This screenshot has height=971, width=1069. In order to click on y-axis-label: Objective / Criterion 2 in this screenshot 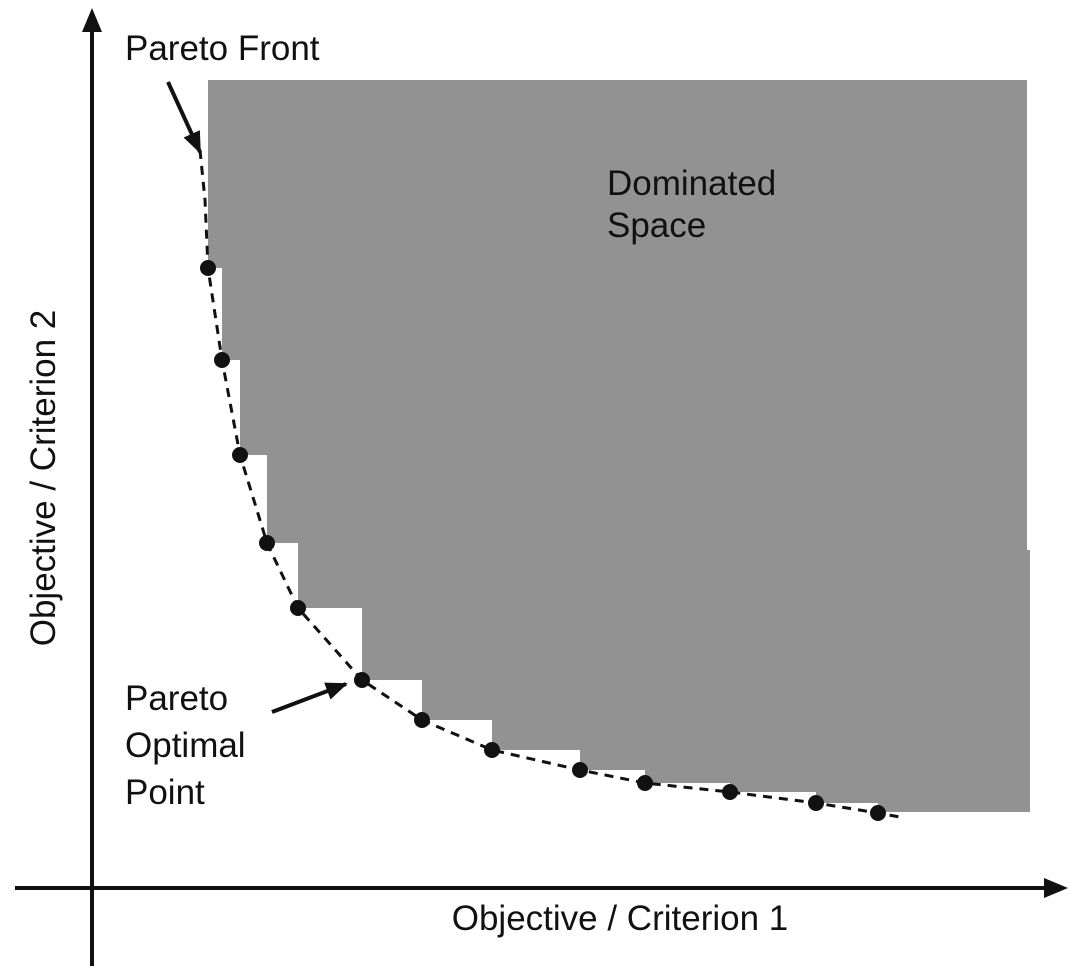, I will do `click(43, 478)`.